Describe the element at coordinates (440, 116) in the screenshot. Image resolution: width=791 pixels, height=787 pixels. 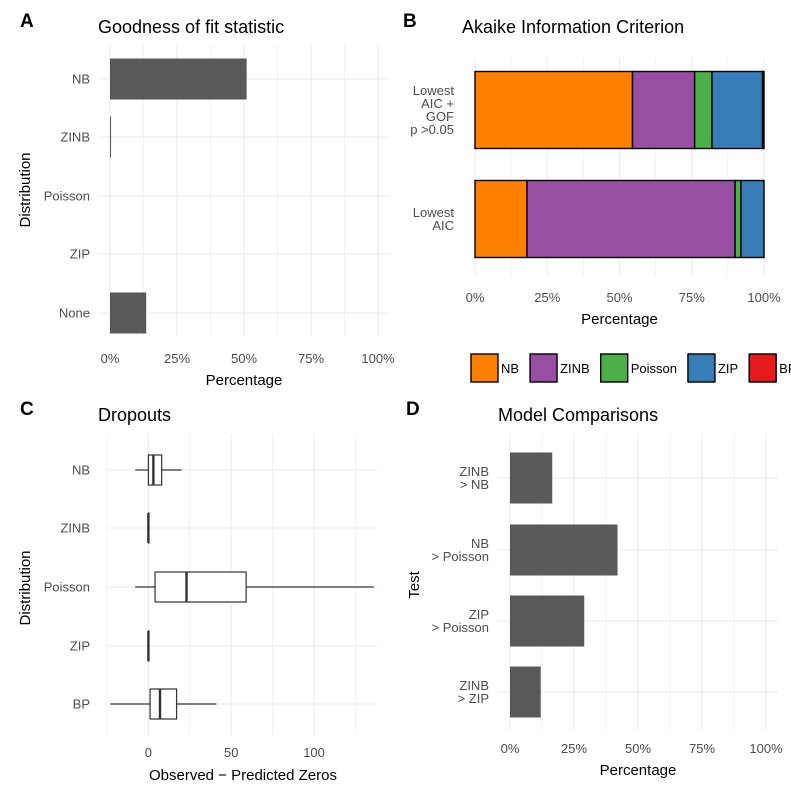
I see `category-label-line: GOF` at that location.